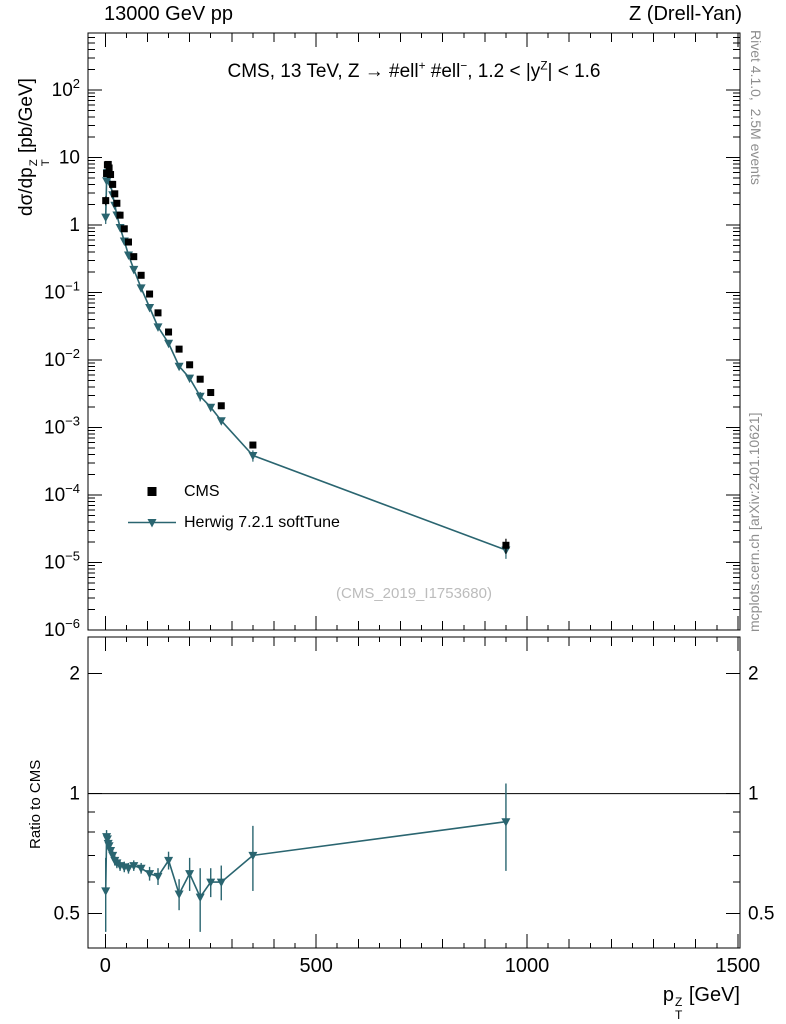 Image resolution: width=786 pixels, height=1024 pixels. Describe the element at coordinates (306, 857) in the screenshot. I see `ratio-series` at that location.